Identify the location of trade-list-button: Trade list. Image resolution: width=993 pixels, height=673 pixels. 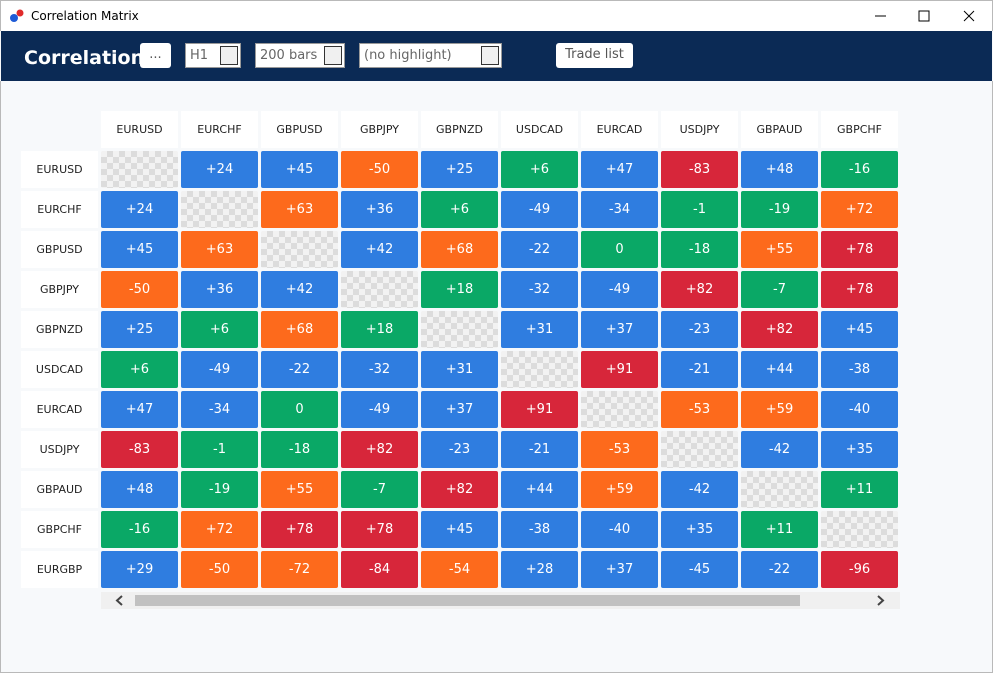
(594, 55).